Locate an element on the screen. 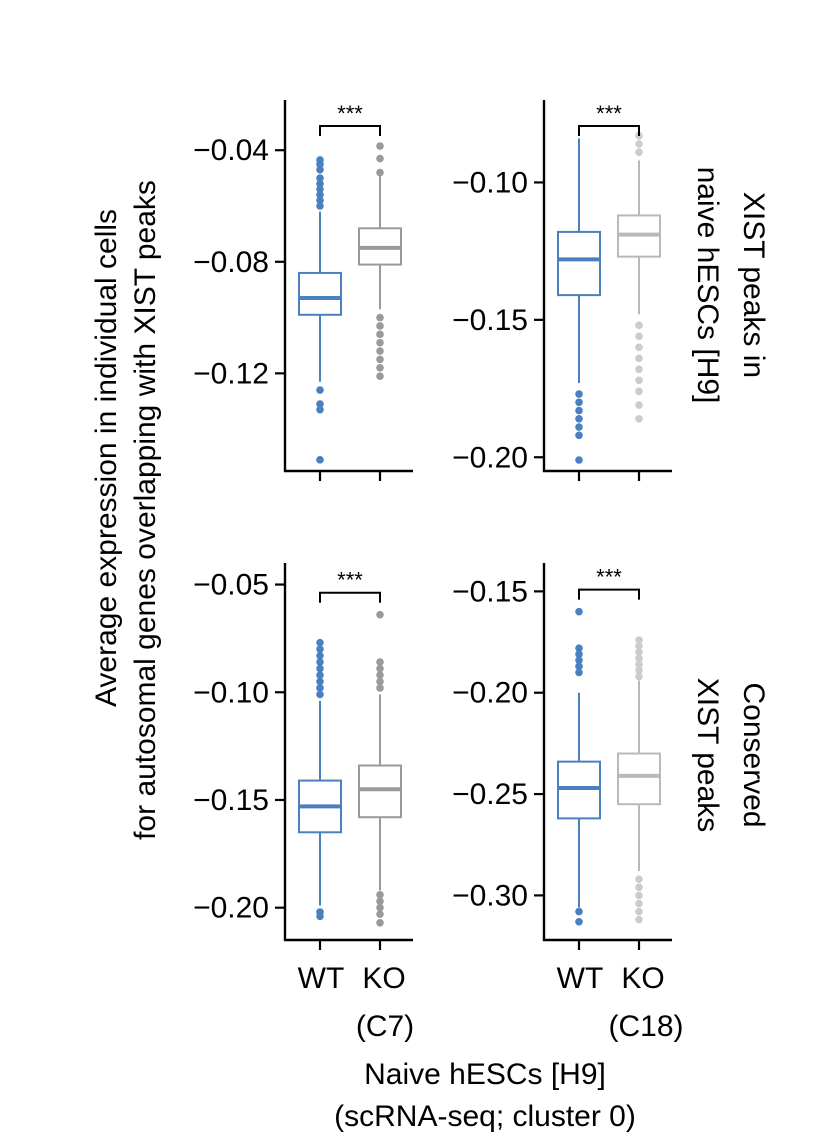 This screenshot has width=820, height=1141. row-label-1-line-2: naive hESCs [H9] is located at coordinates (707, 285).